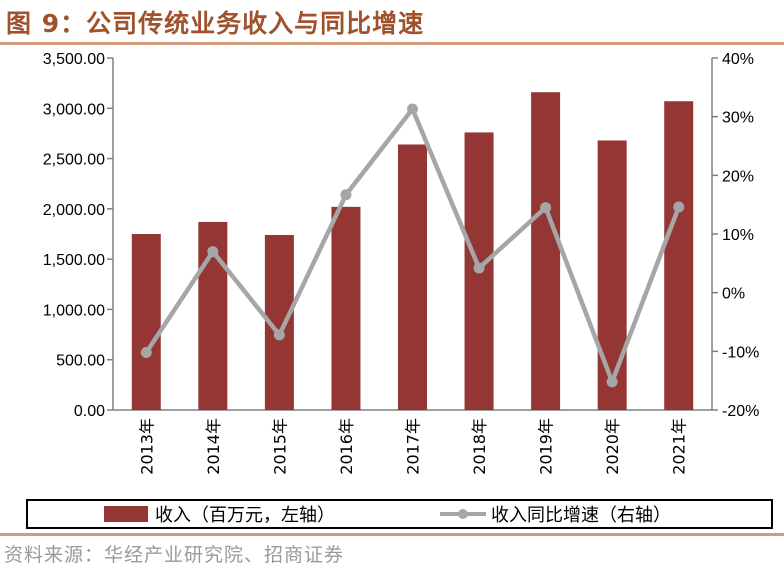  I want to click on left-axis-tick-label: 1,500.00, so click(74, 260).